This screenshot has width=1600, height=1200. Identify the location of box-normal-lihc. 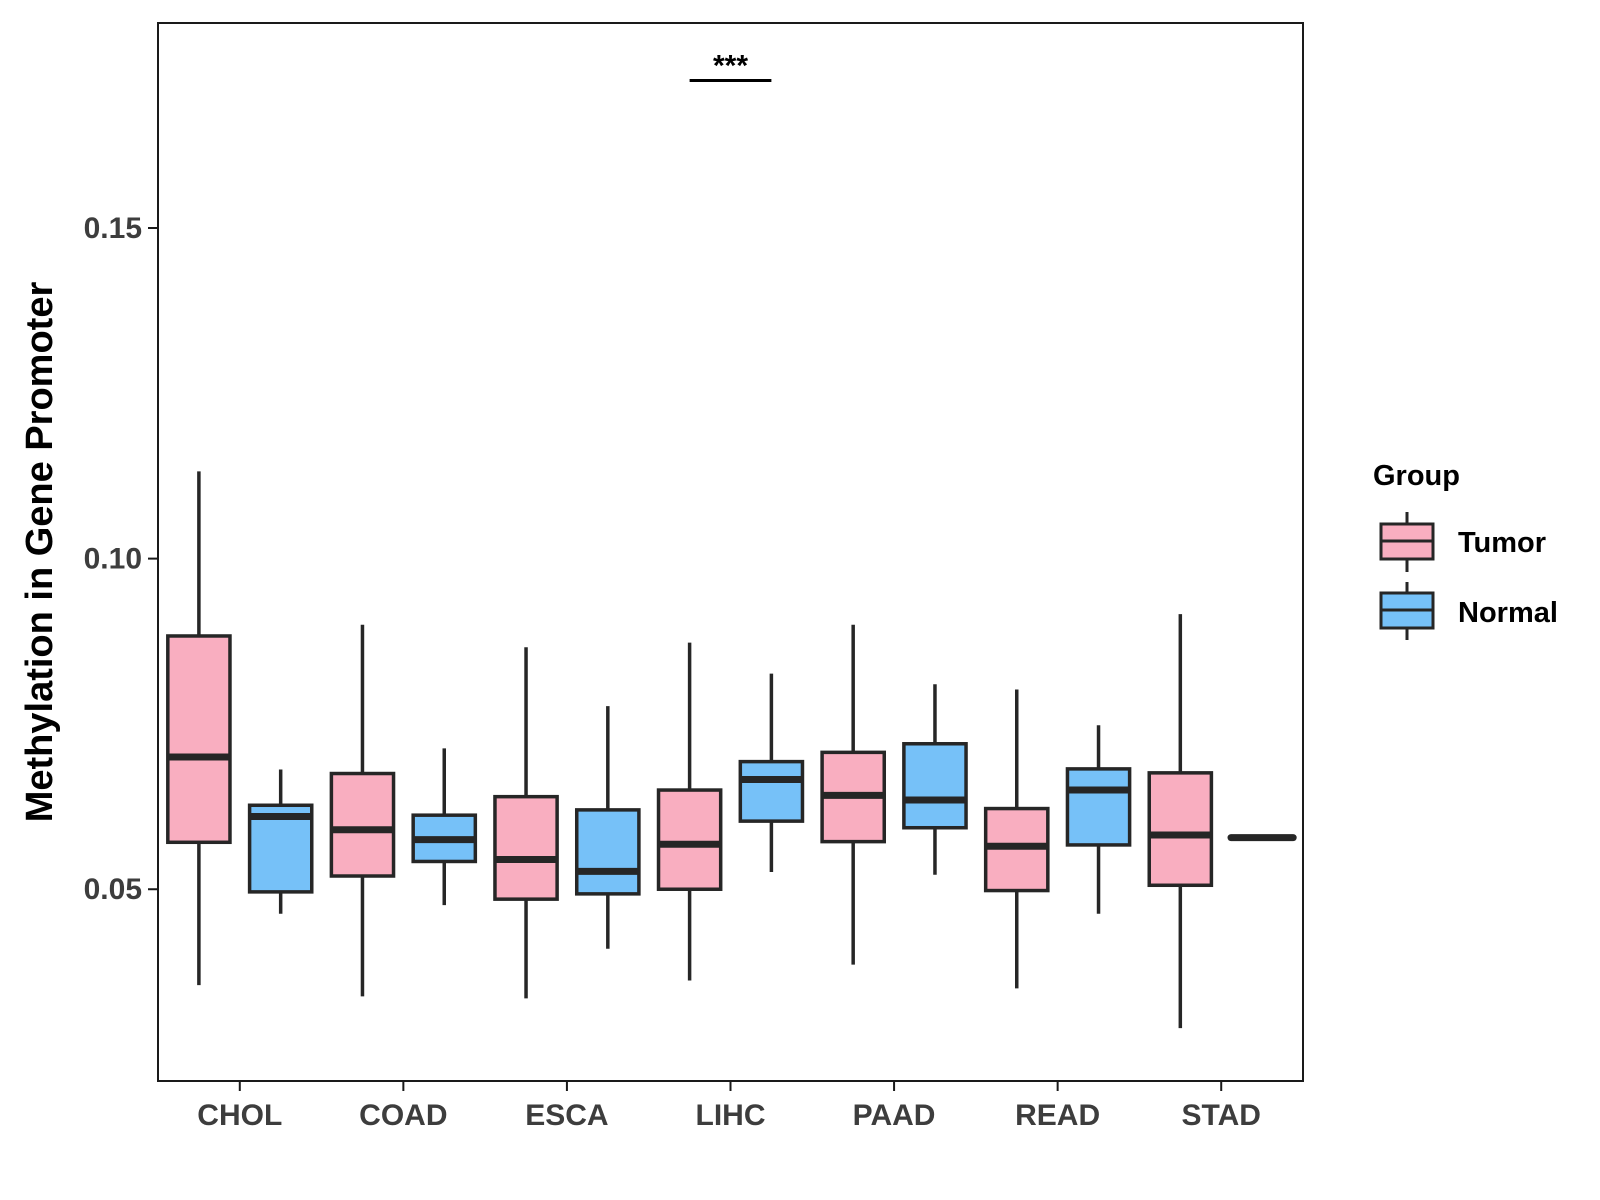
(771, 773).